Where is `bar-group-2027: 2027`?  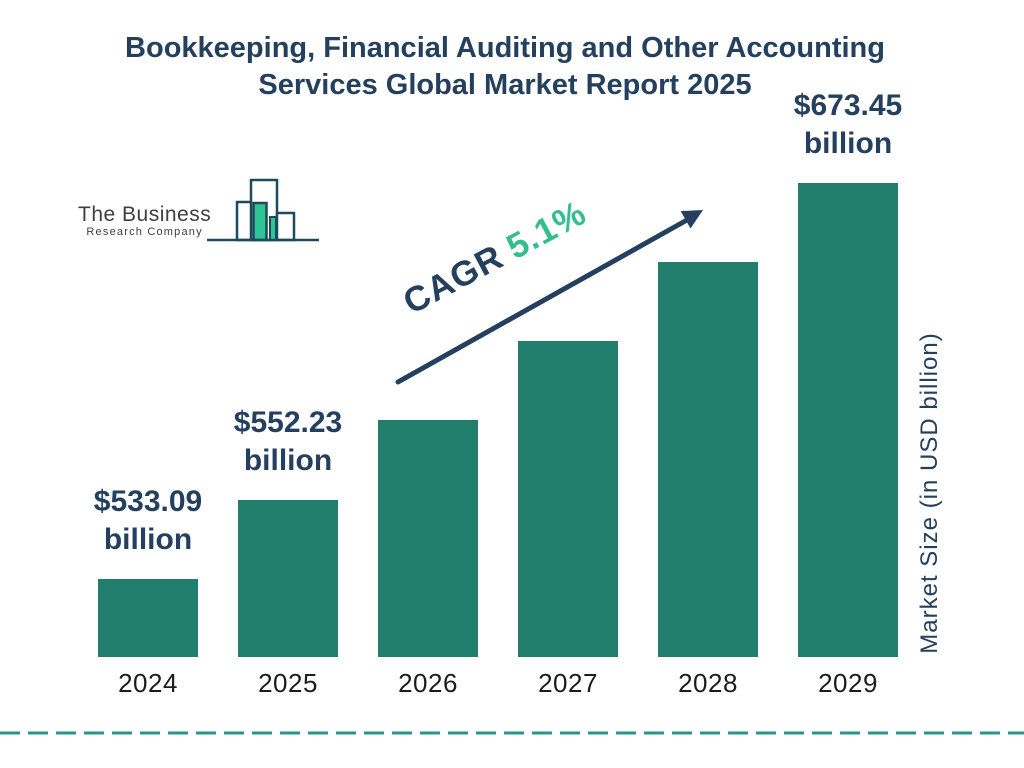 bar-group-2027: 2027 is located at coordinates (568, 509).